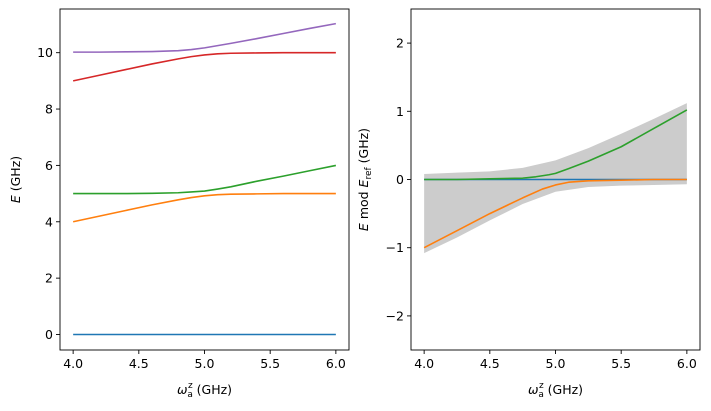 The width and height of the screenshot is (711, 411). I want to click on y-tick-label: 10, so click(45, 52).